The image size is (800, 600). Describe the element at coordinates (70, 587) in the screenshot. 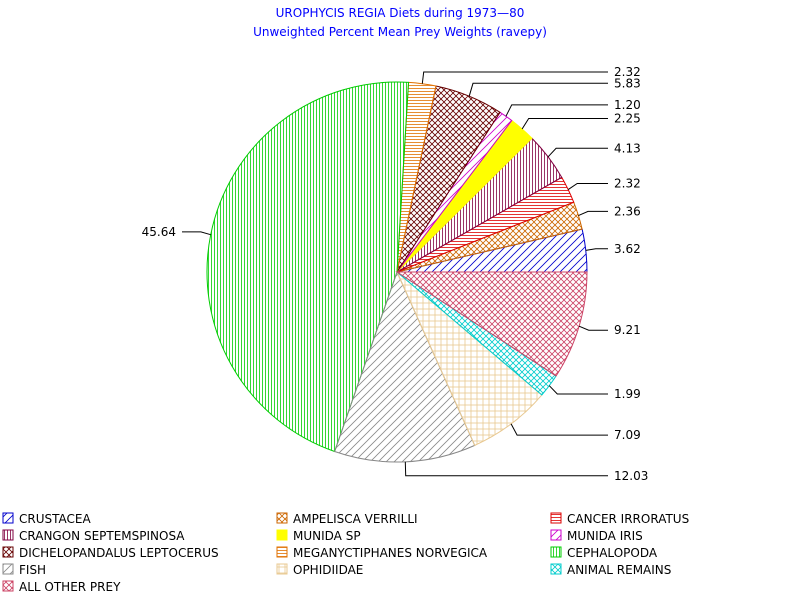

I see `legend-label-all-other-prey: ALL OTHER PREY` at that location.